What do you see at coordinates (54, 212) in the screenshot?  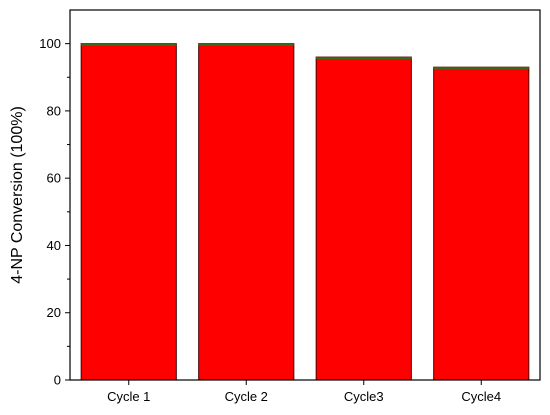 I see `y-axis-ticks: 0 20 40 60 80 100` at bounding box center [54, 212].